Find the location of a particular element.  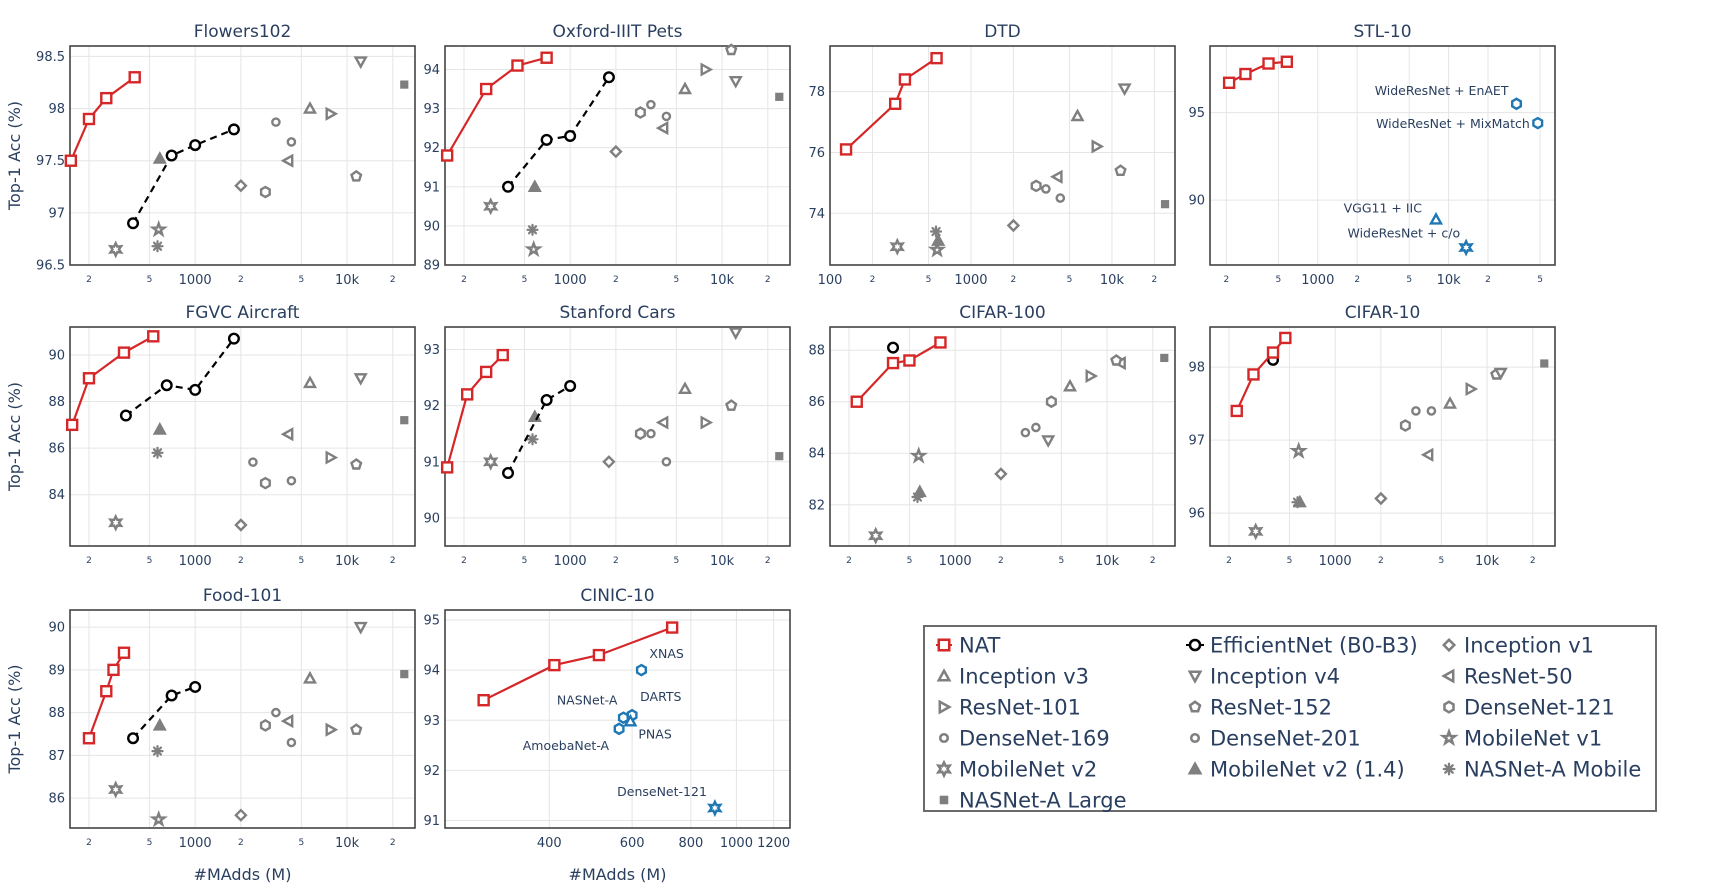

y-tick-label: 82 is located at coordinates (816, 505).